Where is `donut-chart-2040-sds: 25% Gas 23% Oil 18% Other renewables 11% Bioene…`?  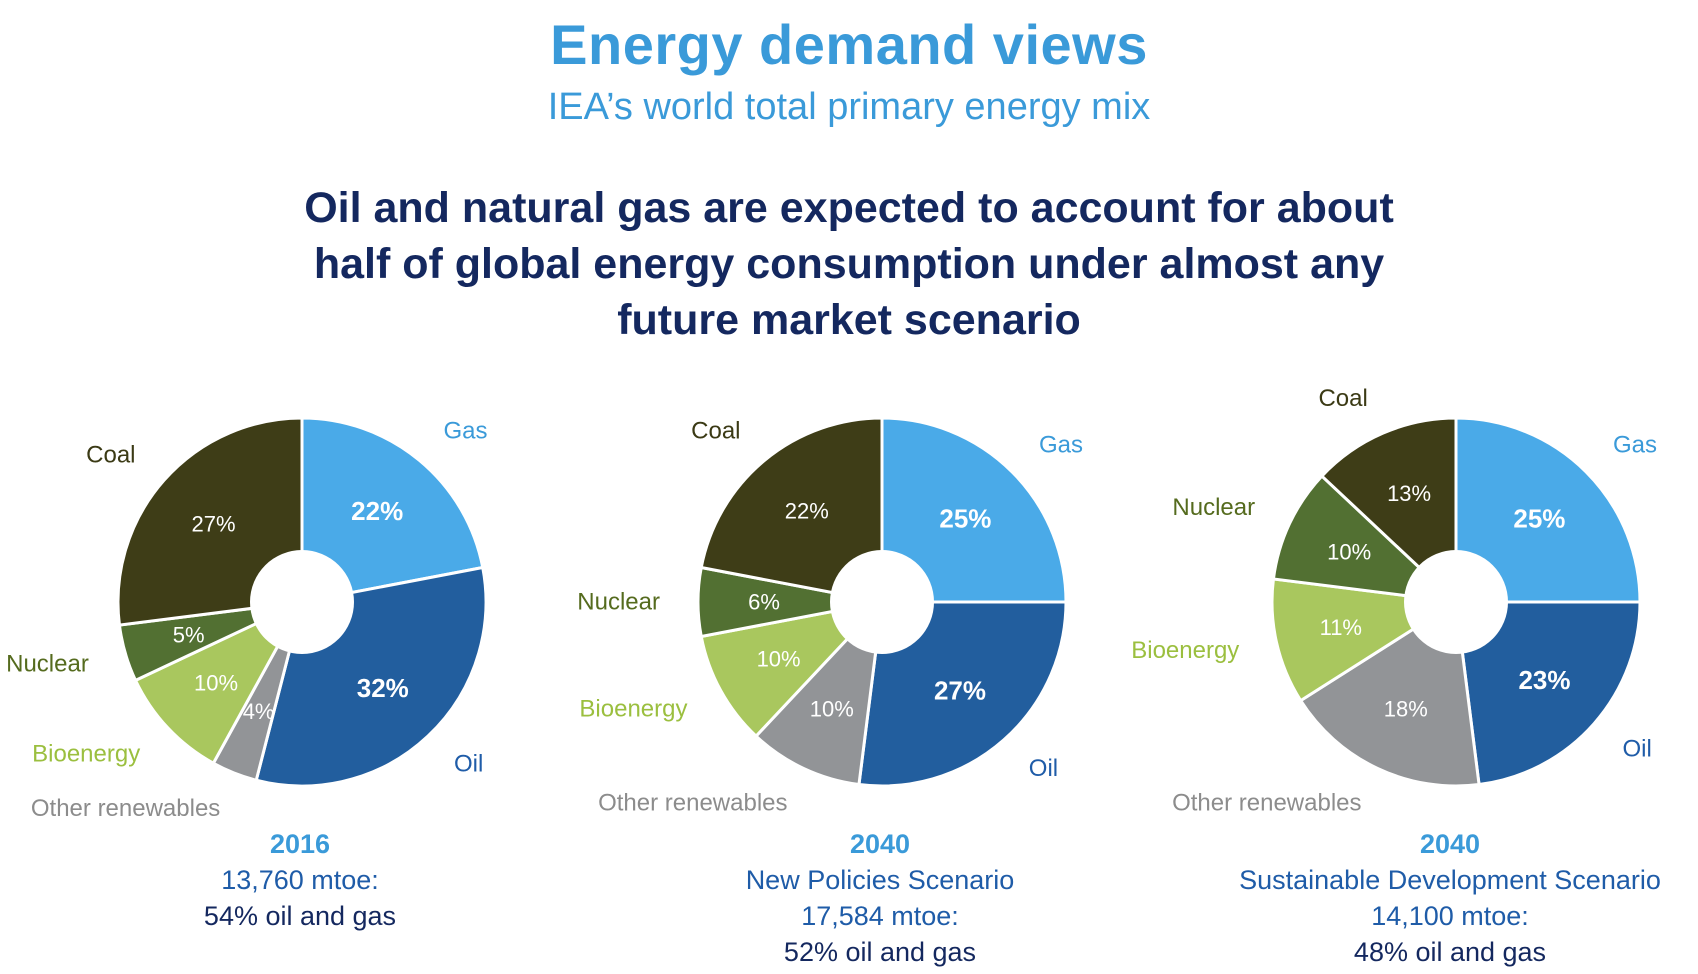
donut-chart-2040-sds: 25% Gas 23% Oil 18% Other renewables 11% Bioene… is located at coordinates (1398, 601).